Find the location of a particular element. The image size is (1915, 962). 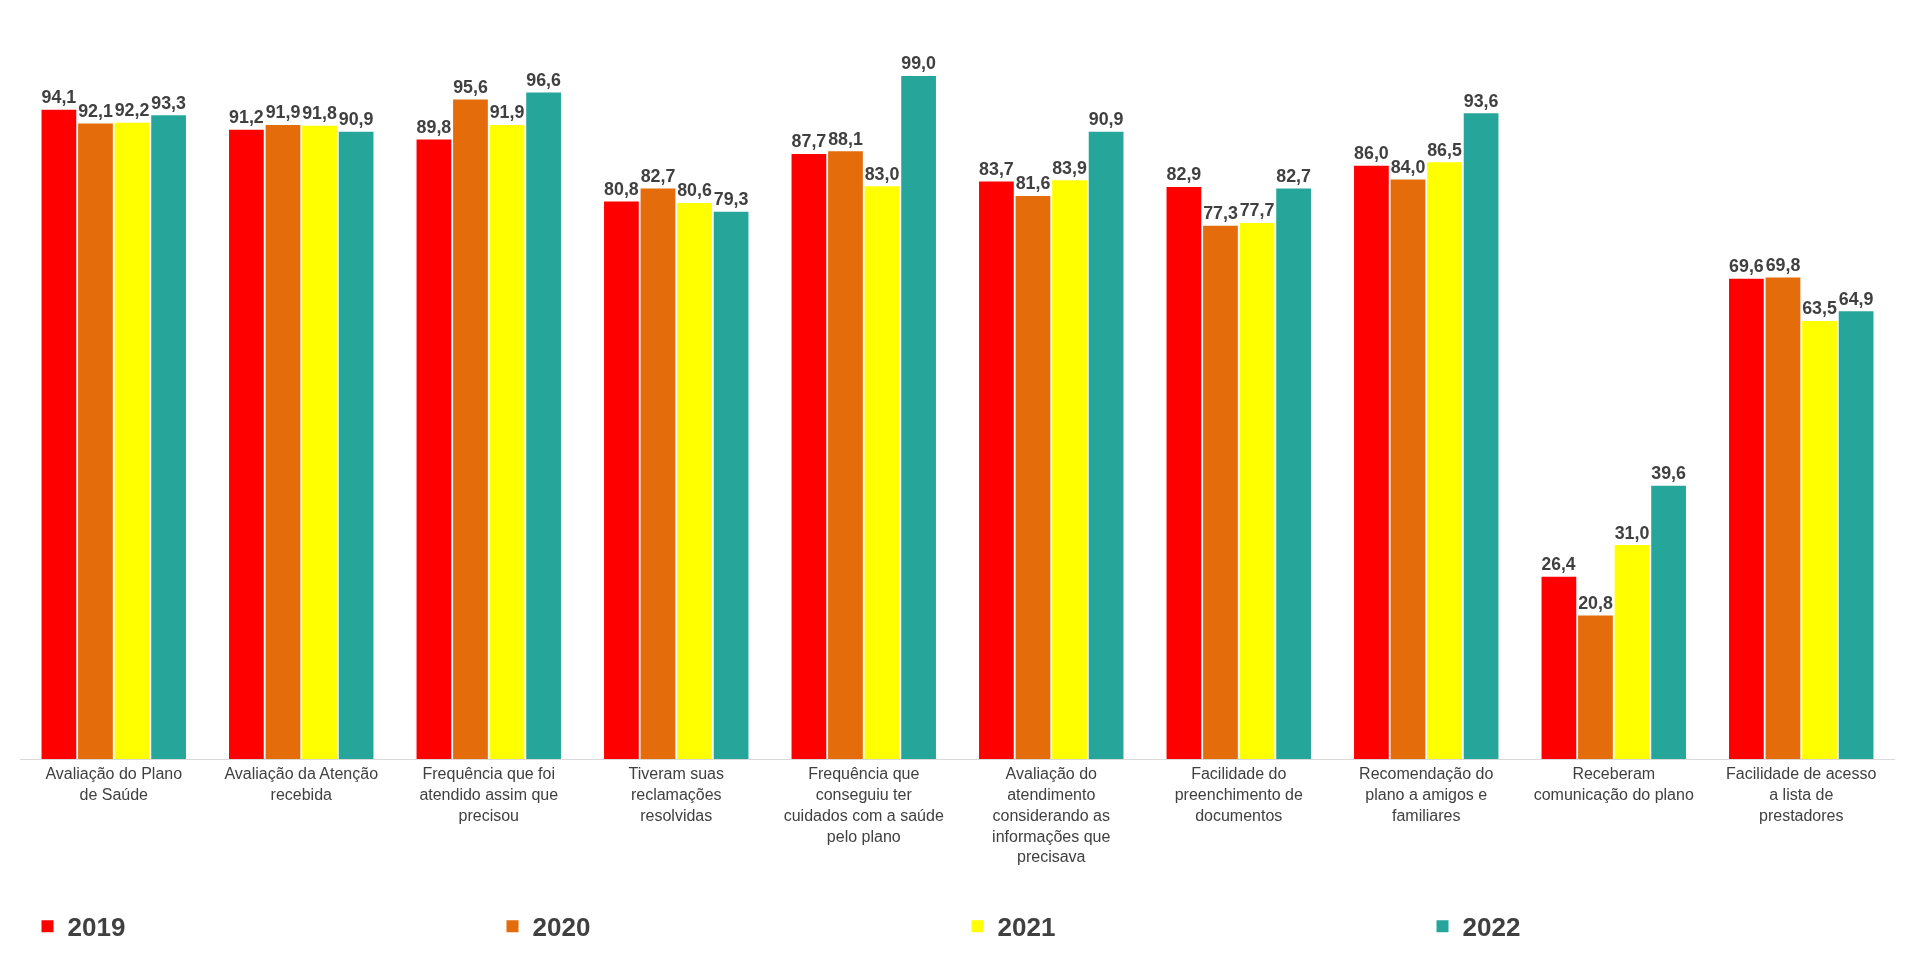

data-label: 96,6 is located at coordinates (544, 79).